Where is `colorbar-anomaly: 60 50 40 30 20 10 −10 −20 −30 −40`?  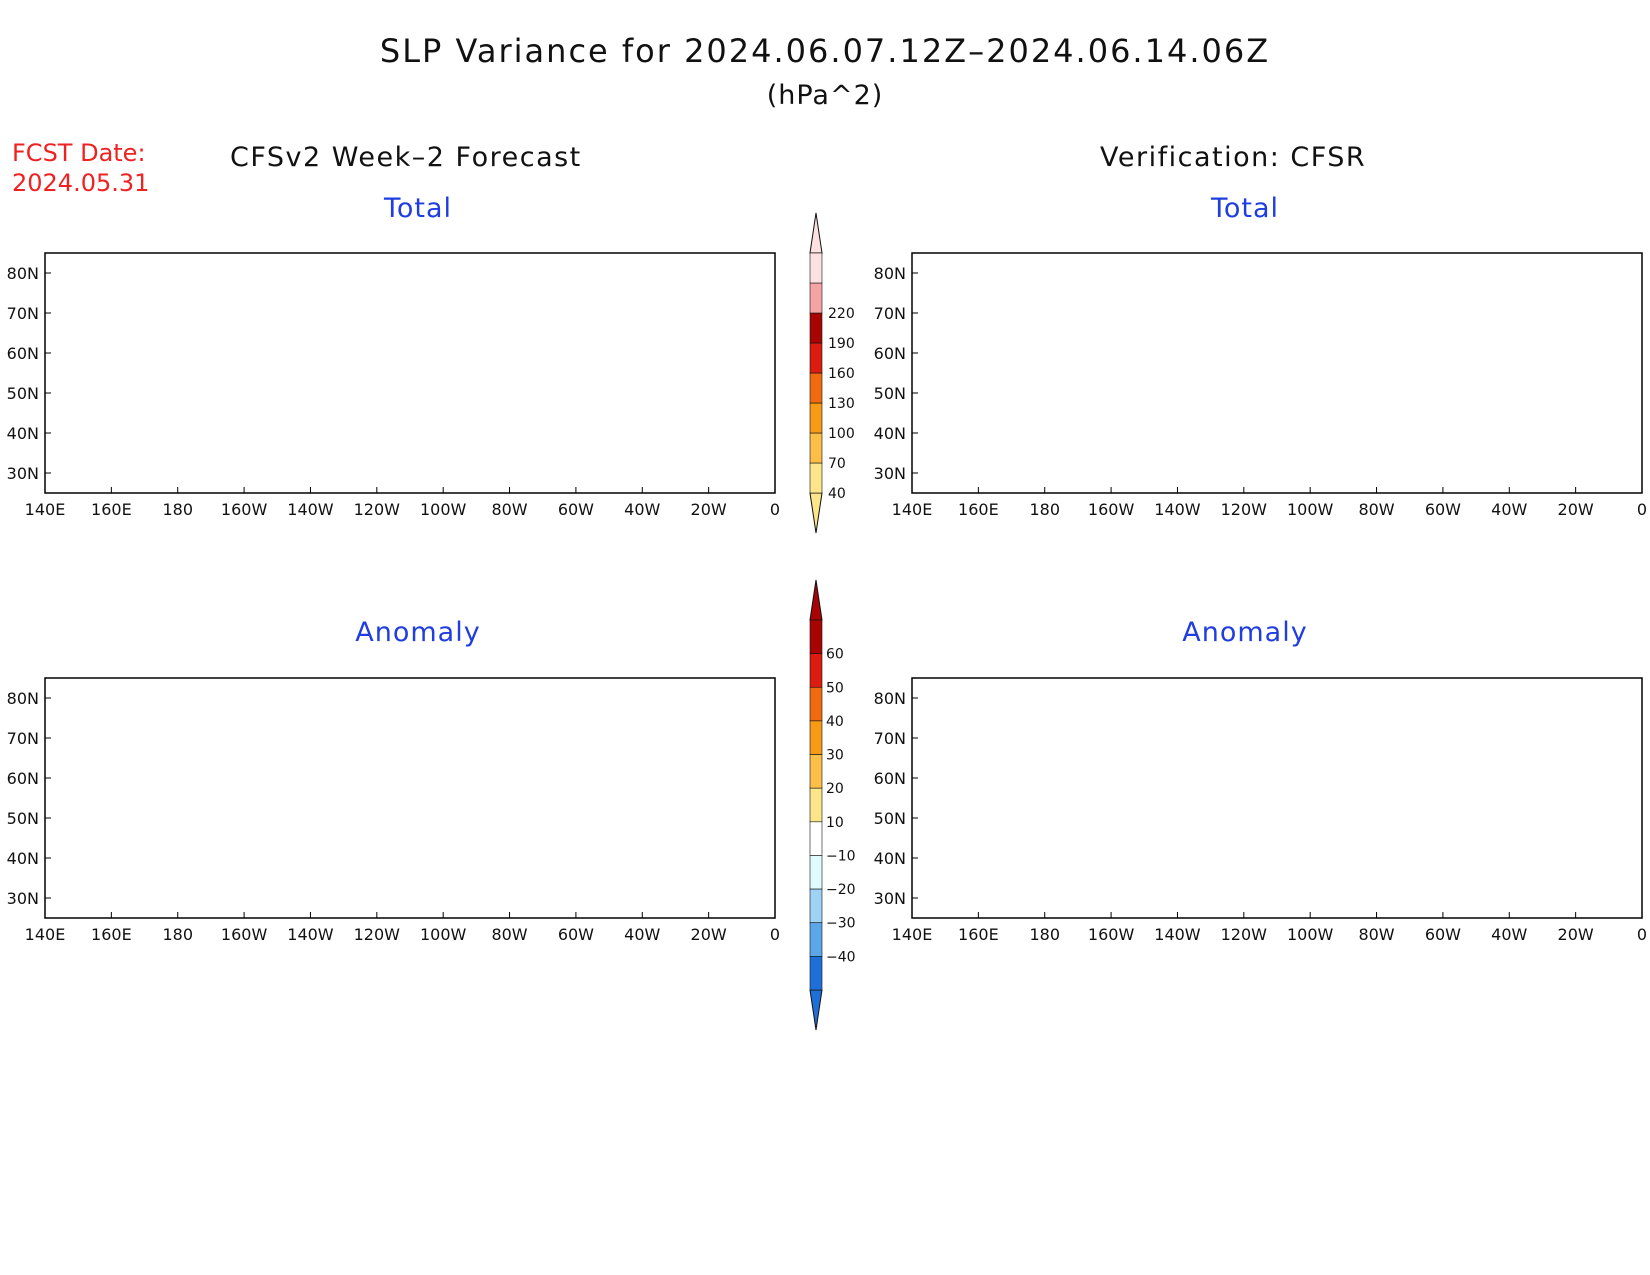
colorbar-anomaly: 60 50 40 30 20 10 −10 −20 −30 −40 is located at coordinates (832, 805).